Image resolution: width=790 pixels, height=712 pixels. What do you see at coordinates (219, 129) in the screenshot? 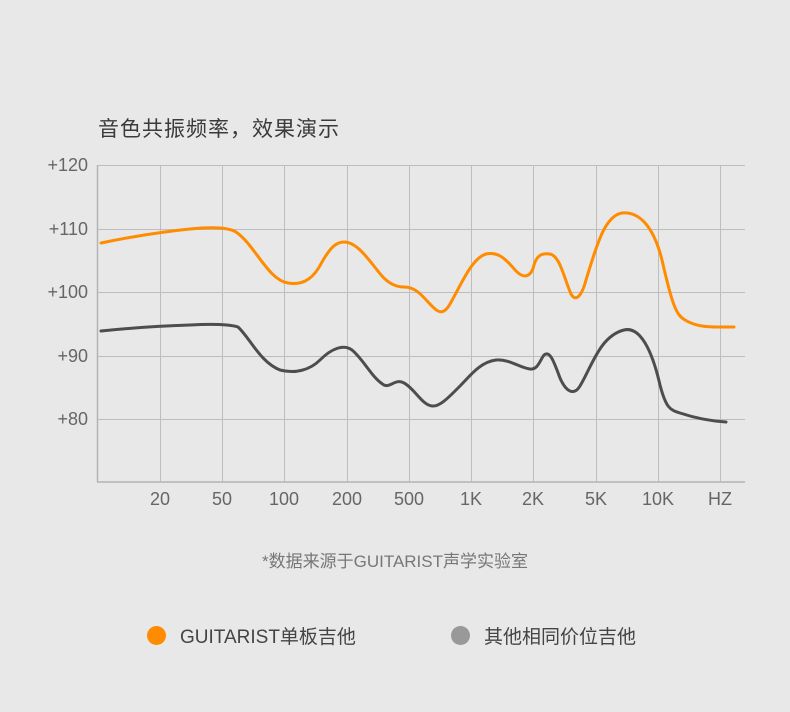
I see `chart-title: 音色共振频率，效果演示` at bounding box center [219, 129].